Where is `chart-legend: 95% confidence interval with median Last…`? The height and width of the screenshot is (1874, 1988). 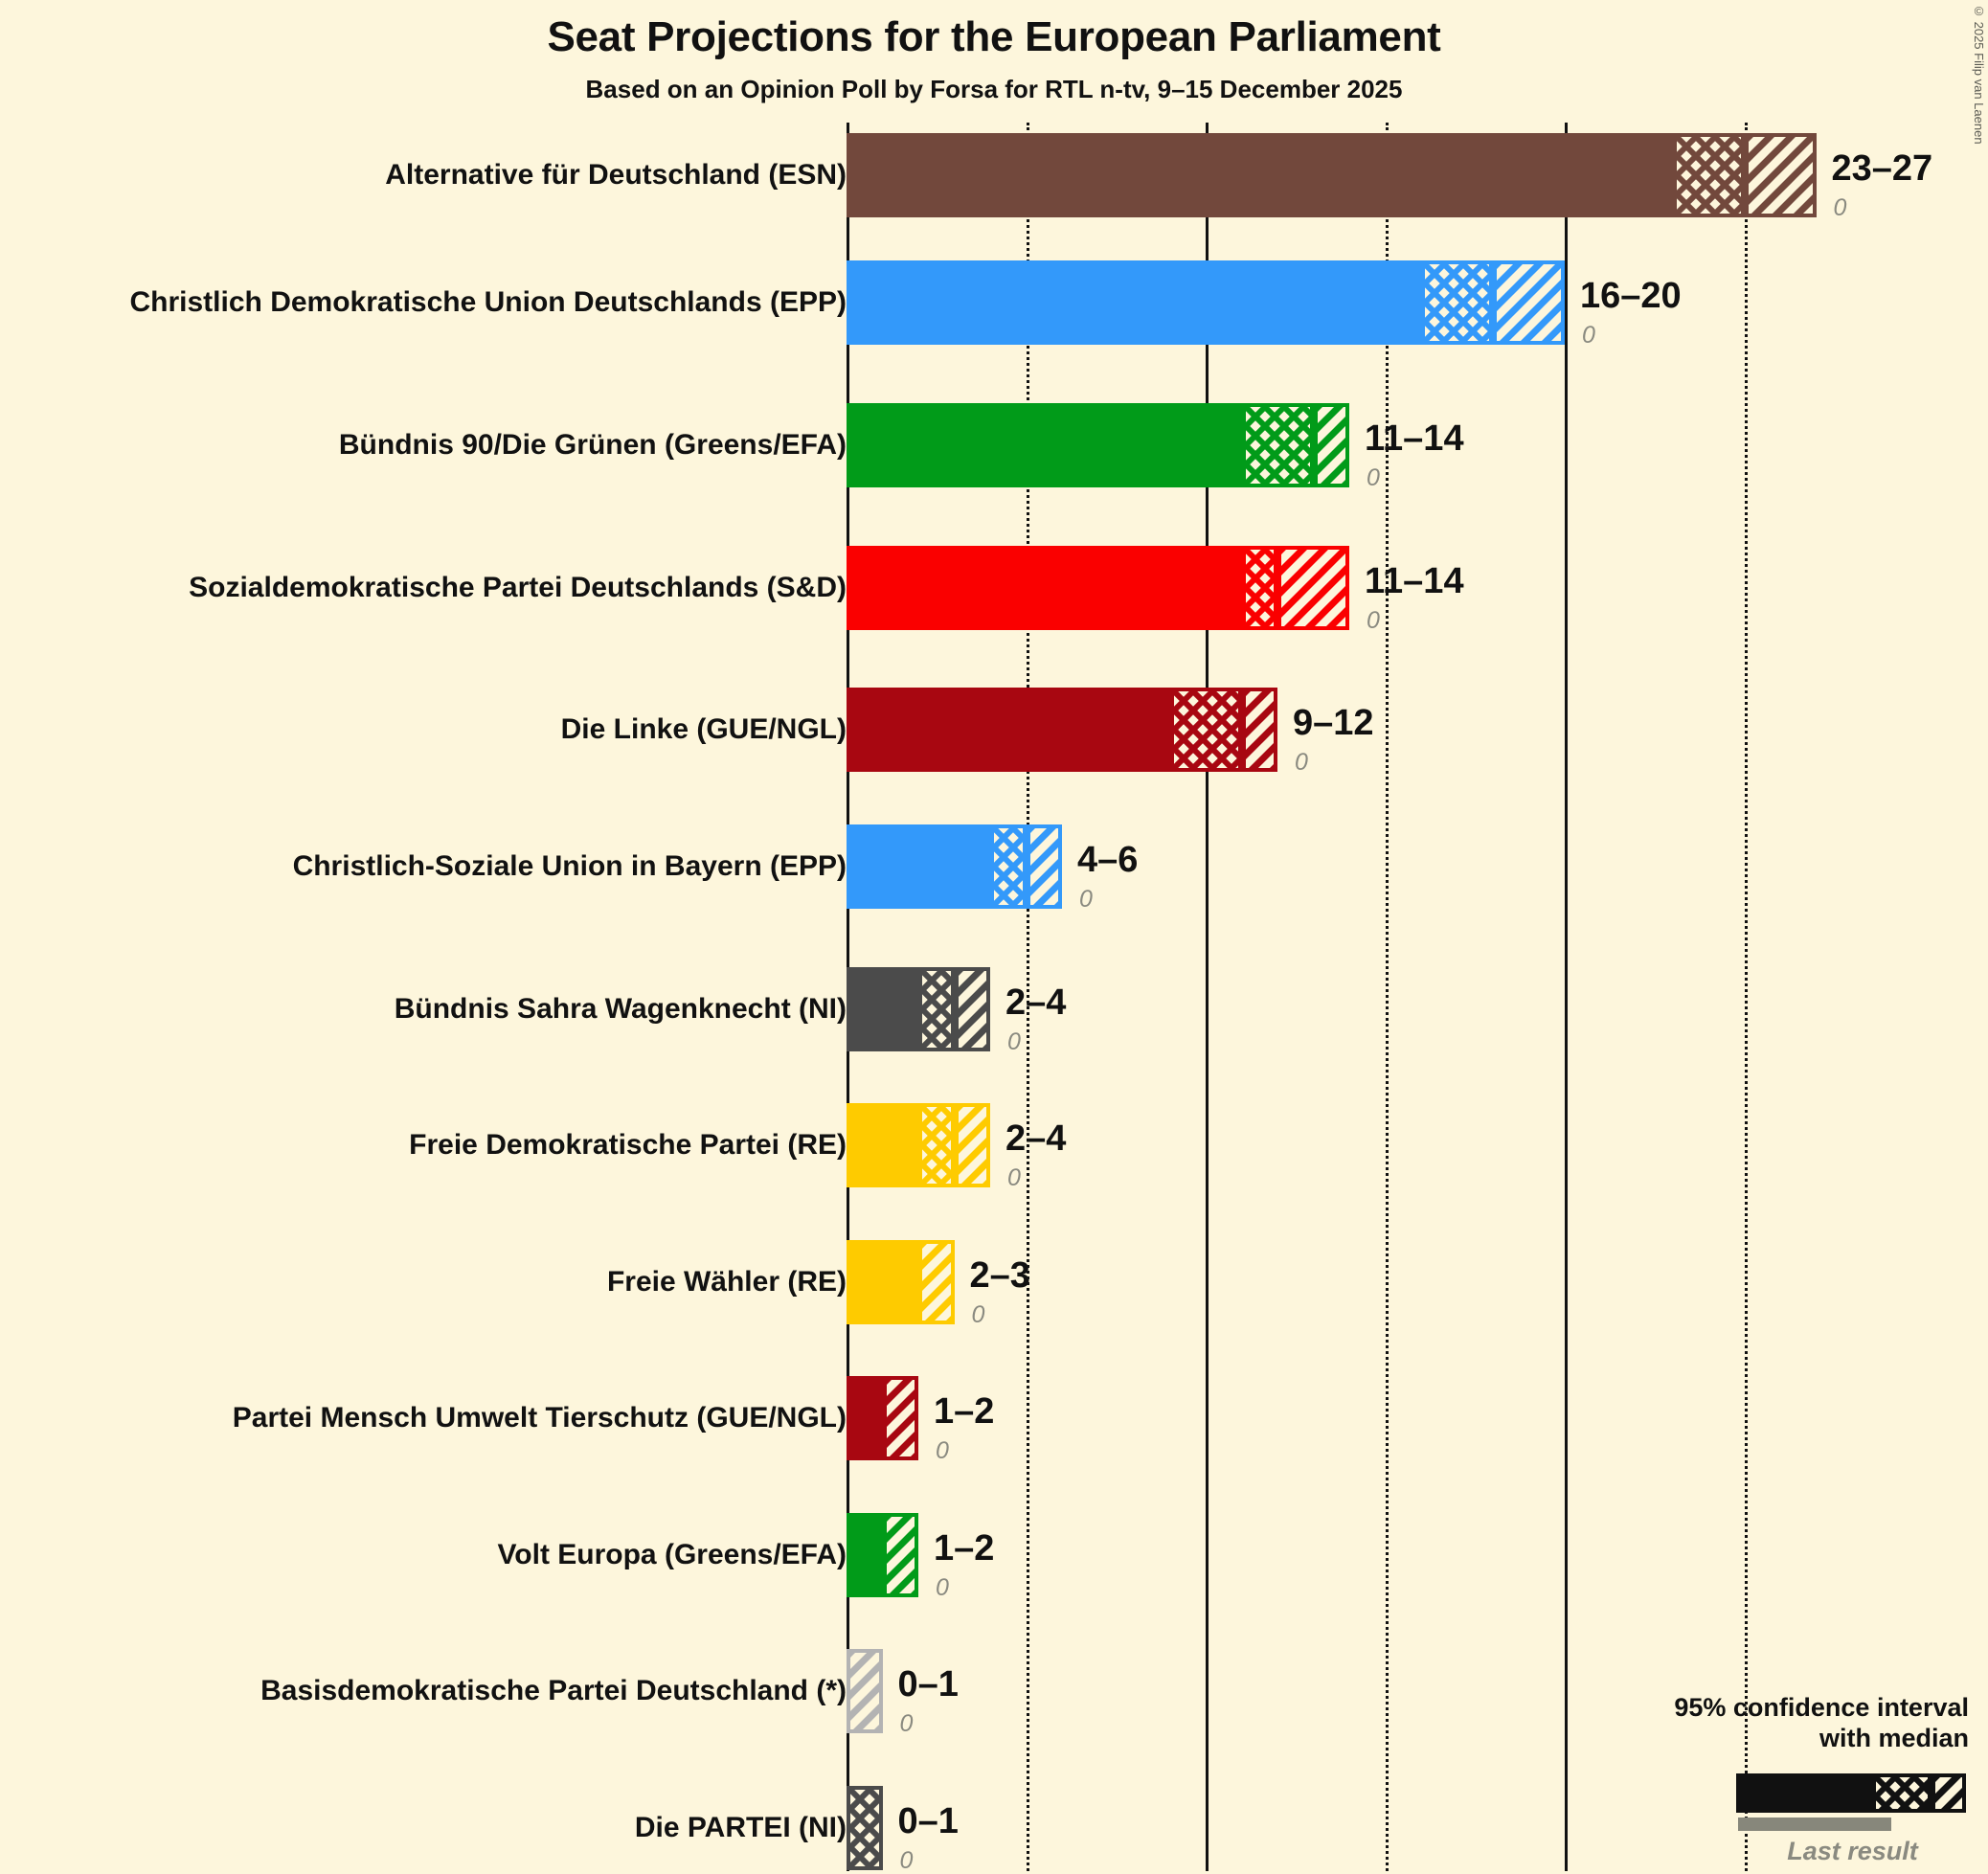 chart-legend: 95% confidence interval with median Last… is located at coordinates (1800, 1779).